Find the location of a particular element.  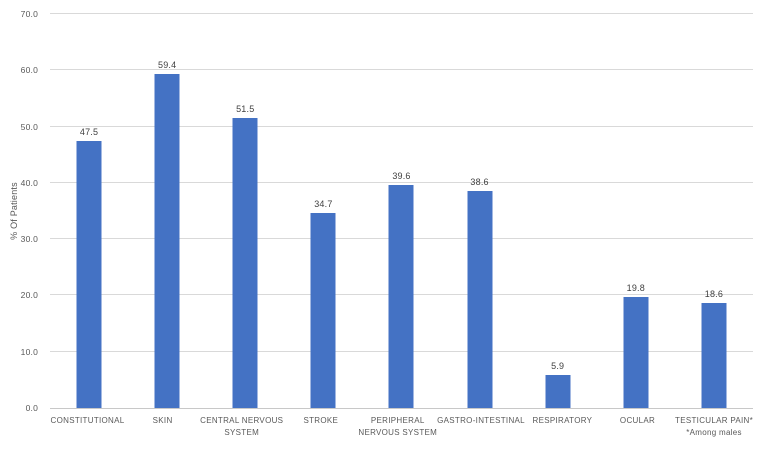

y-tick-label: 10.0 is located at coordinates (29, 351).